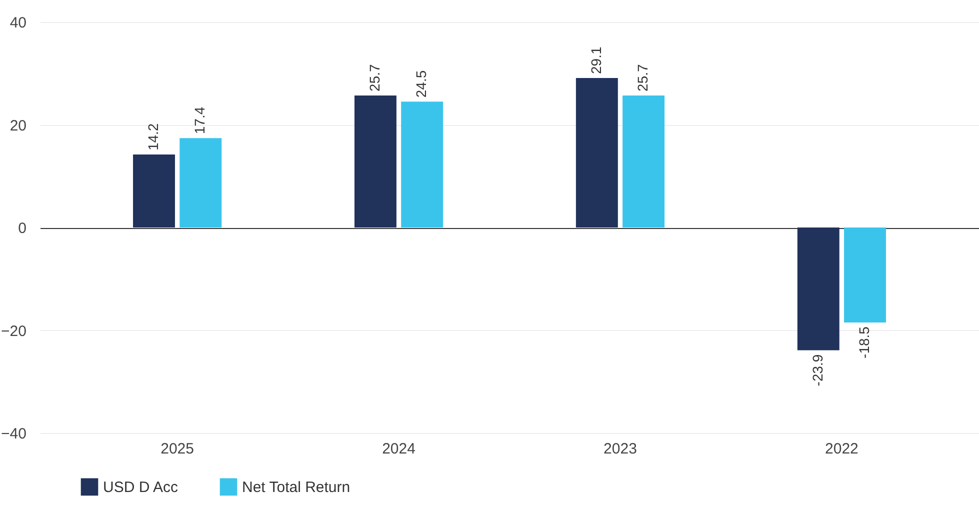 Image resolution: width=979 pixels, height=509 pixels. What do you see at coordinates (841, 449) in the screenshot?
I see `x-tick-label: 2022` at bounding box center [841, 449].